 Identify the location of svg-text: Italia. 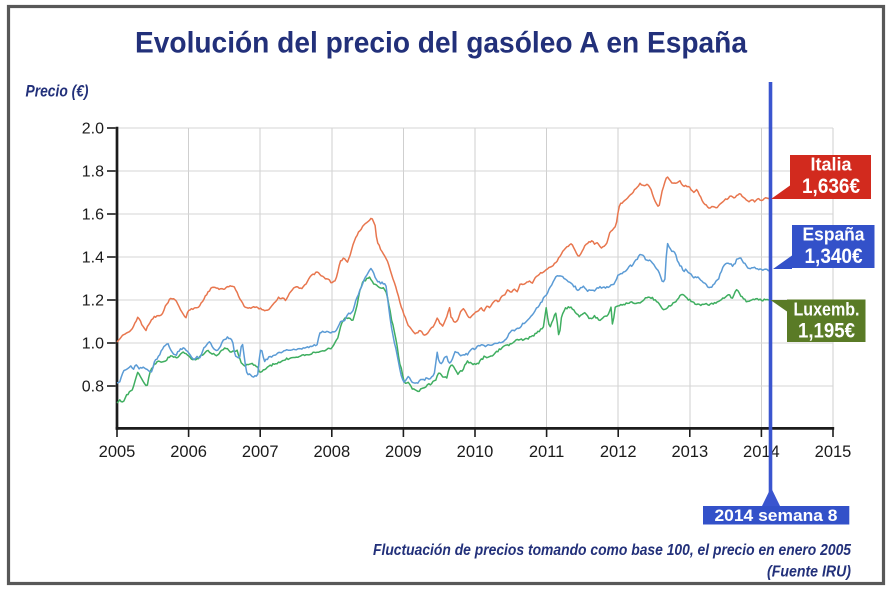
(832, 165).